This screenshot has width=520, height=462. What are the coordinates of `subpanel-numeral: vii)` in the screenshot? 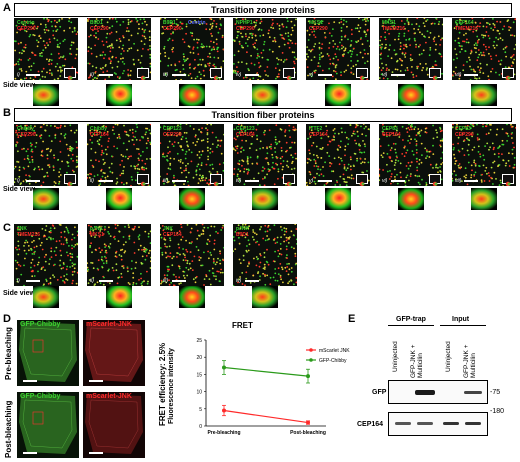 It's located at (458, 75).